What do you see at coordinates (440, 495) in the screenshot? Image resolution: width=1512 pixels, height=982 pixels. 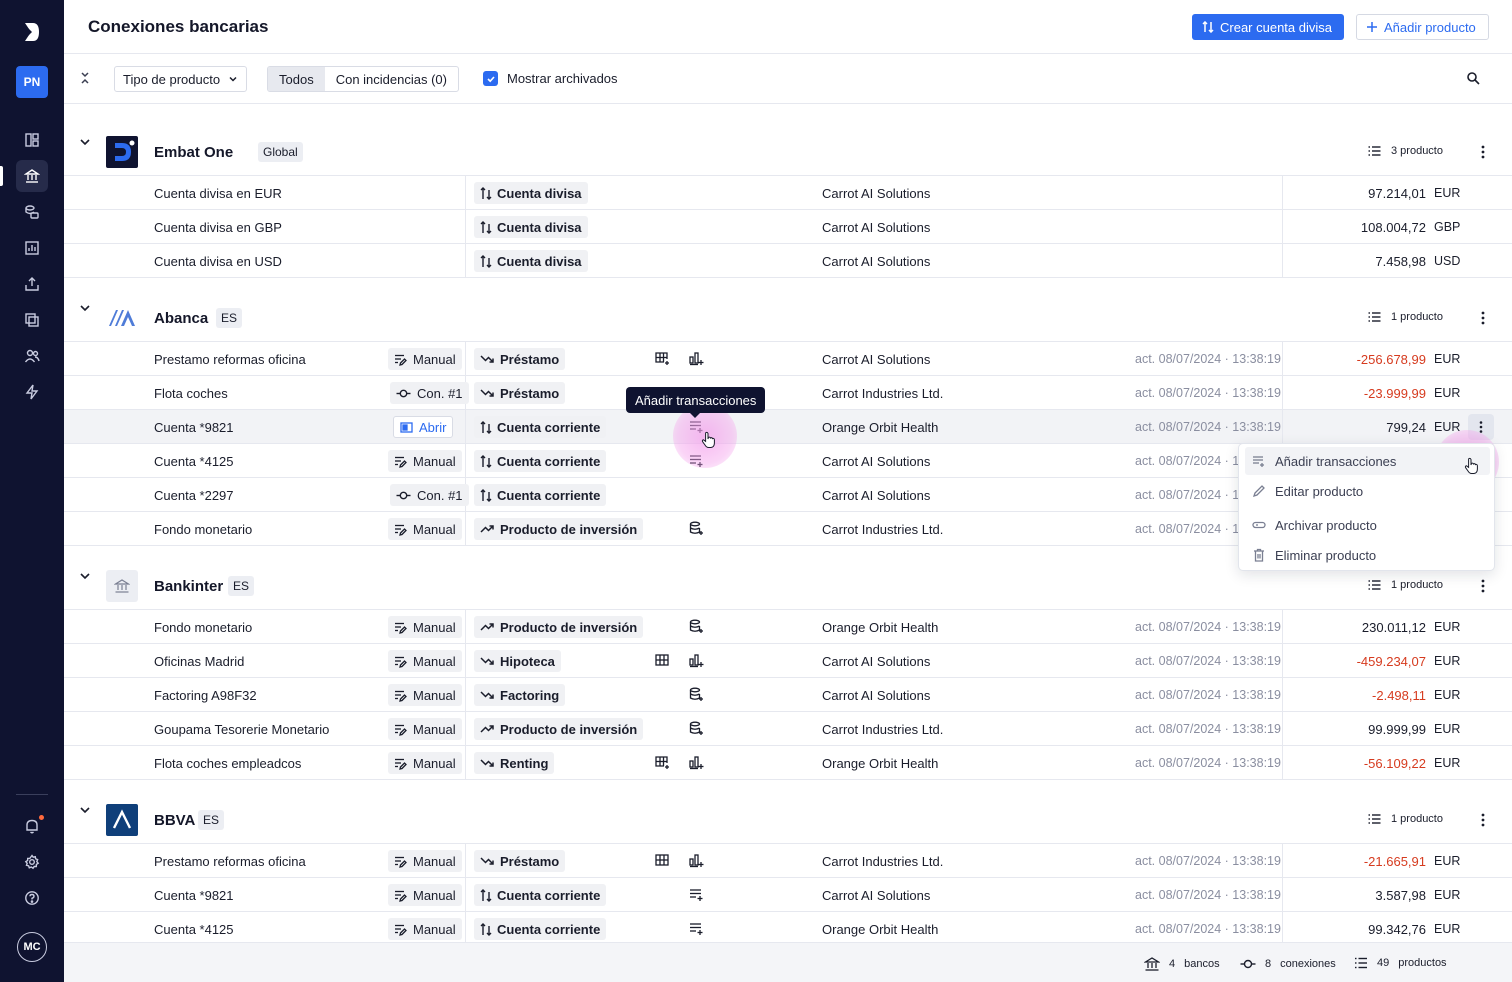 I see `badge-label: Con. #1` at bounding box center [440, 495].